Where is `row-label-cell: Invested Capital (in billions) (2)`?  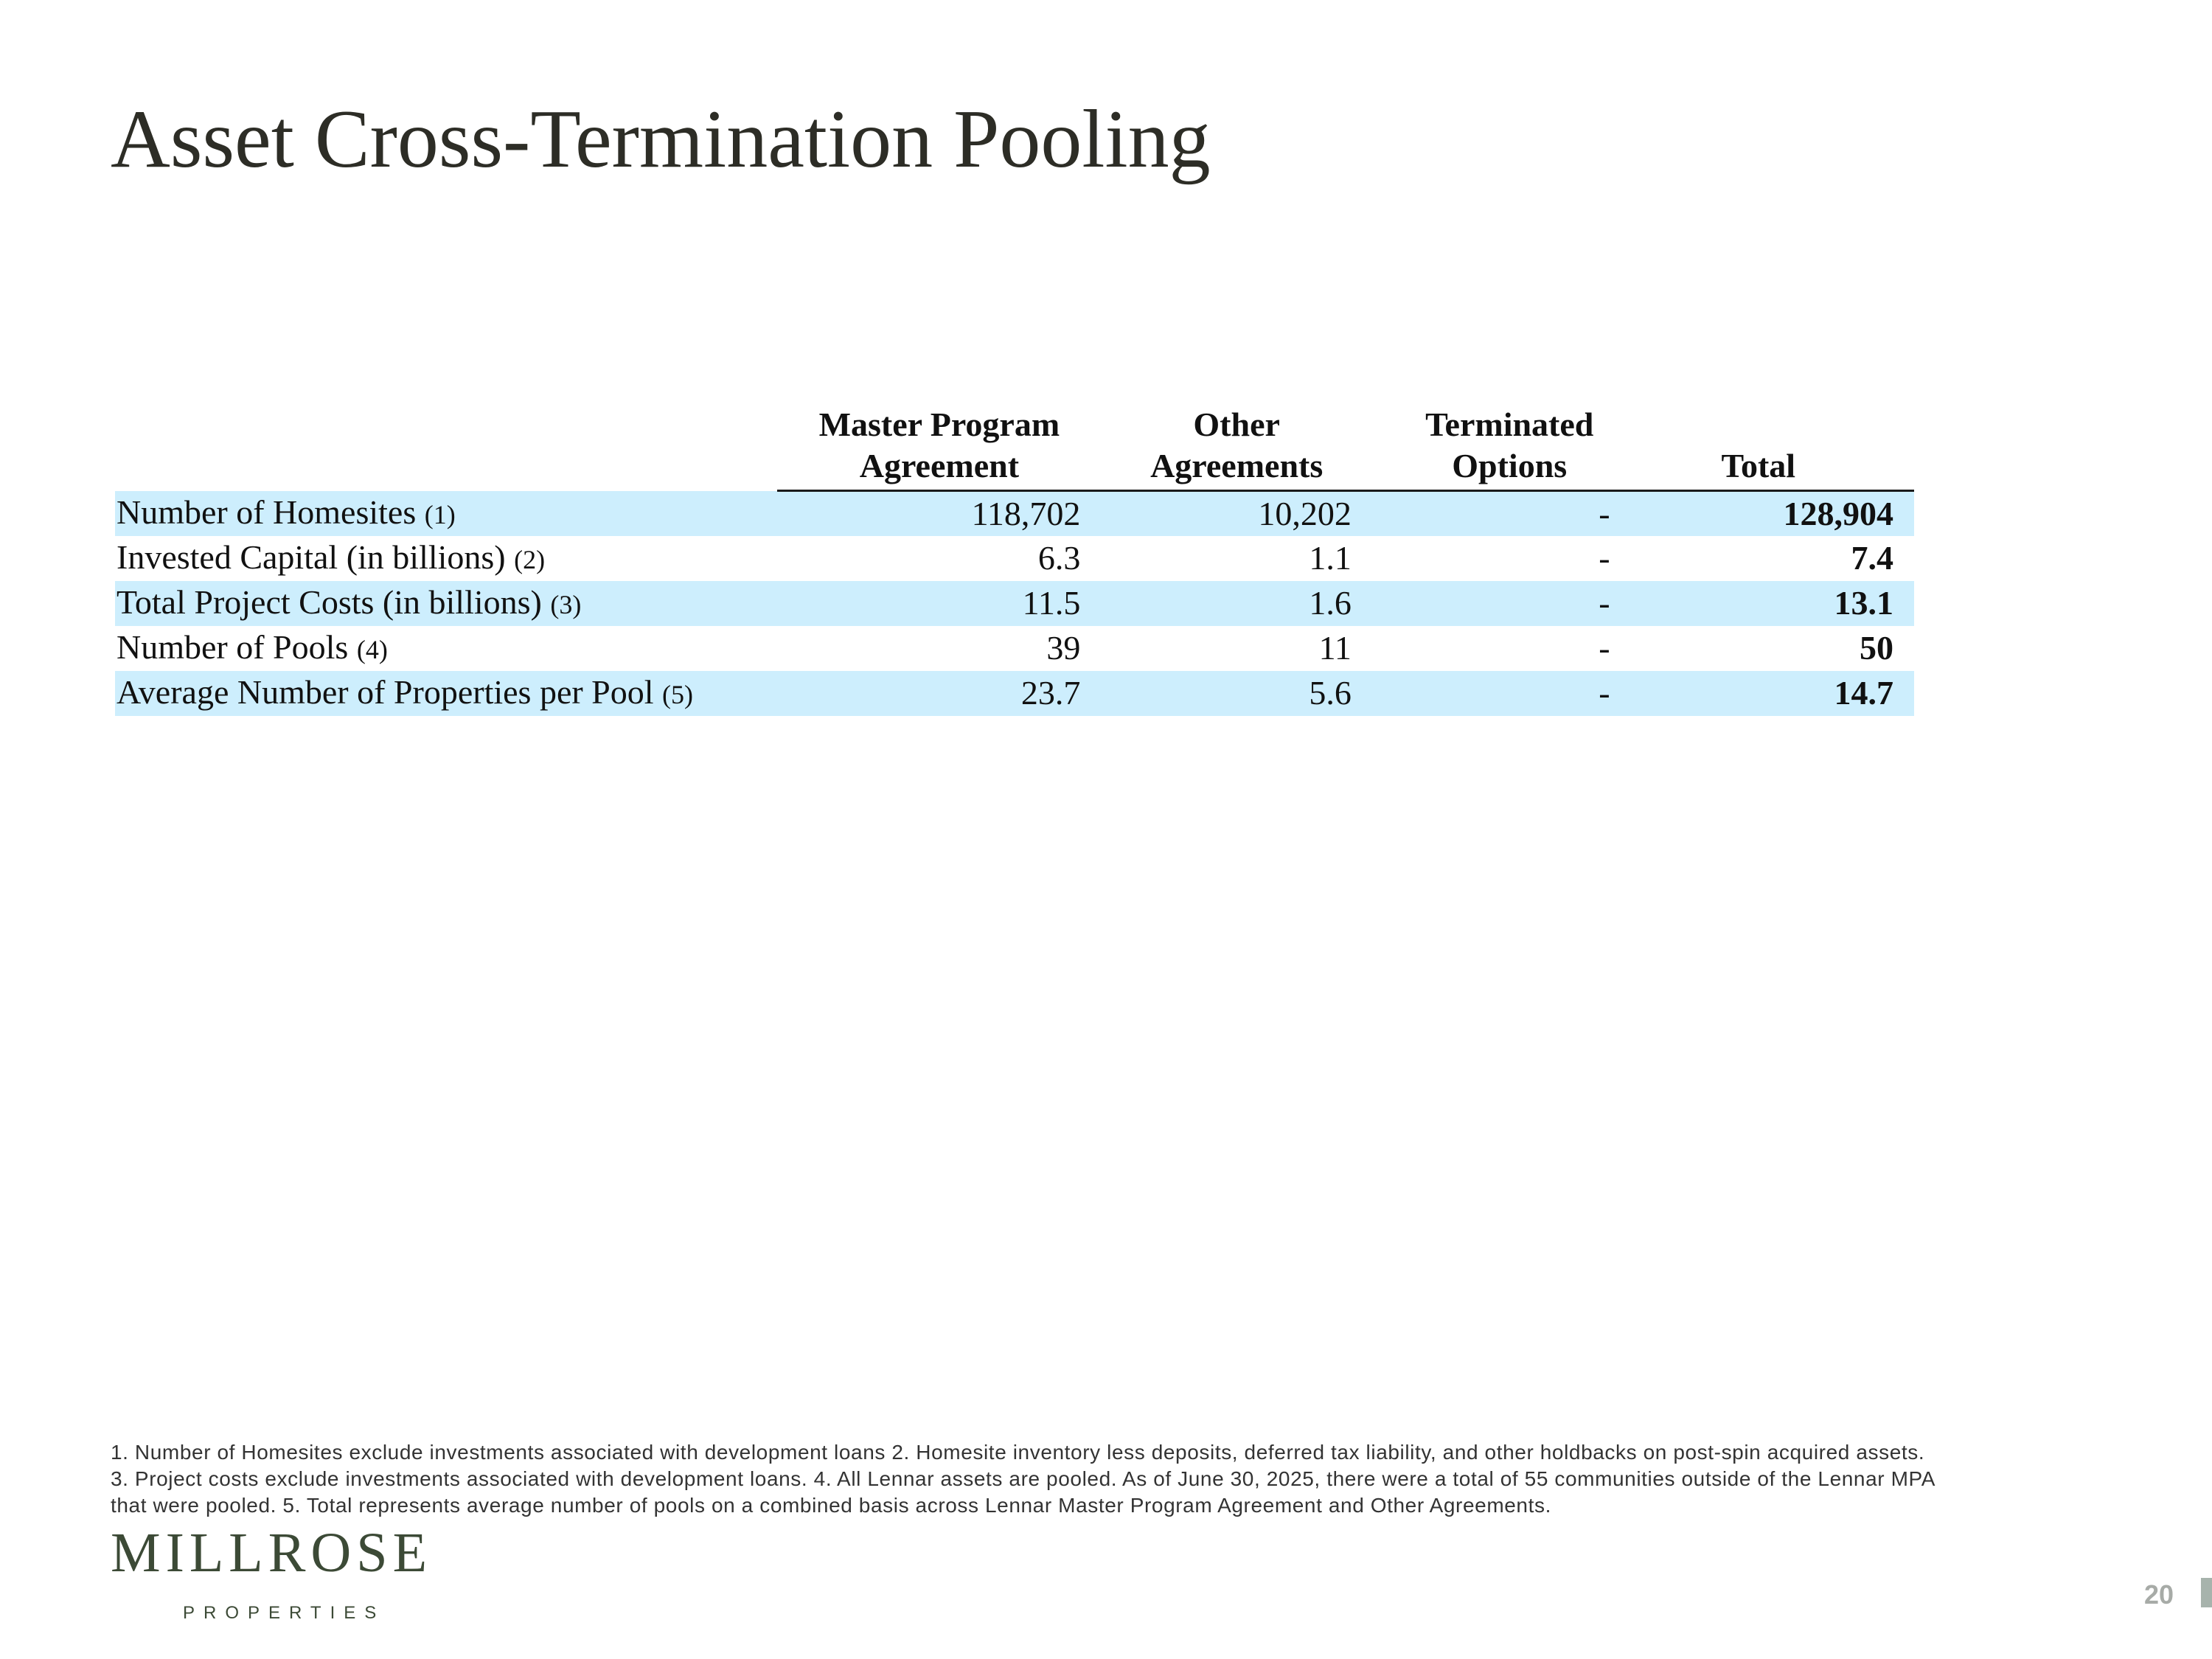 row-label-cell: Invested Capital (in billions) (2) is located at coordinates (446, 558).